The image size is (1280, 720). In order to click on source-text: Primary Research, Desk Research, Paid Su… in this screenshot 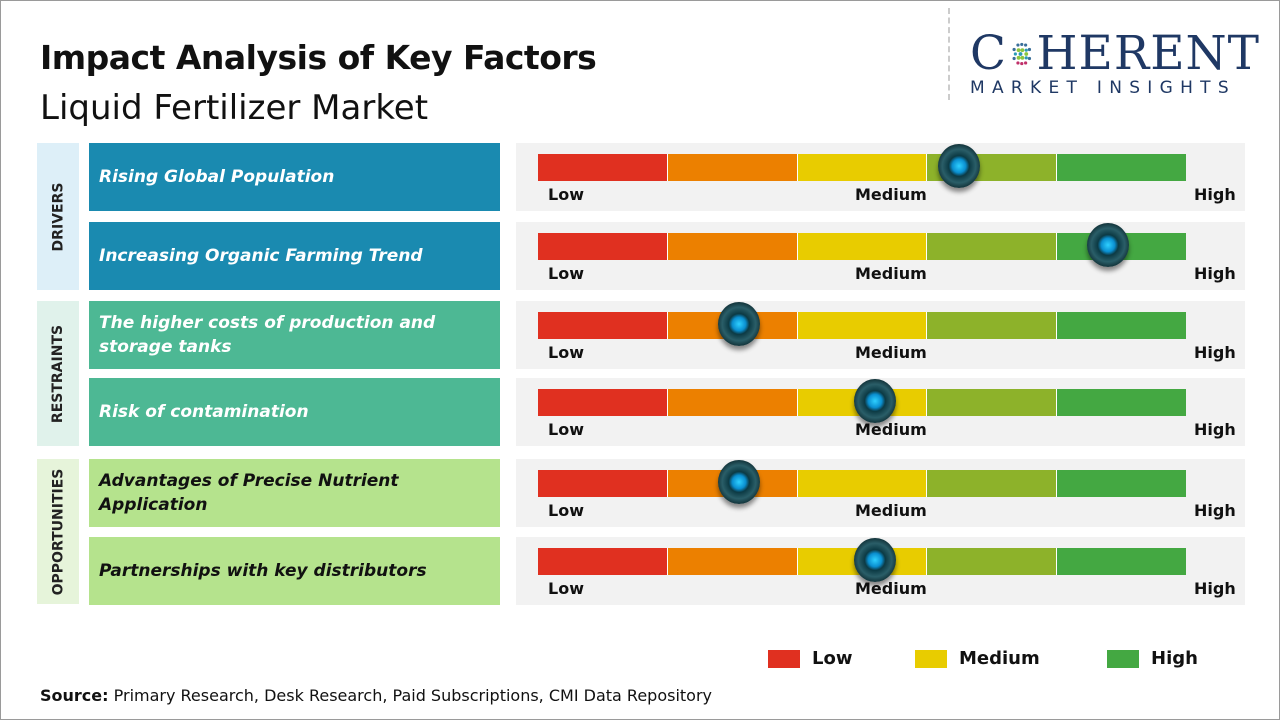, I will do `click(410, 695)`.